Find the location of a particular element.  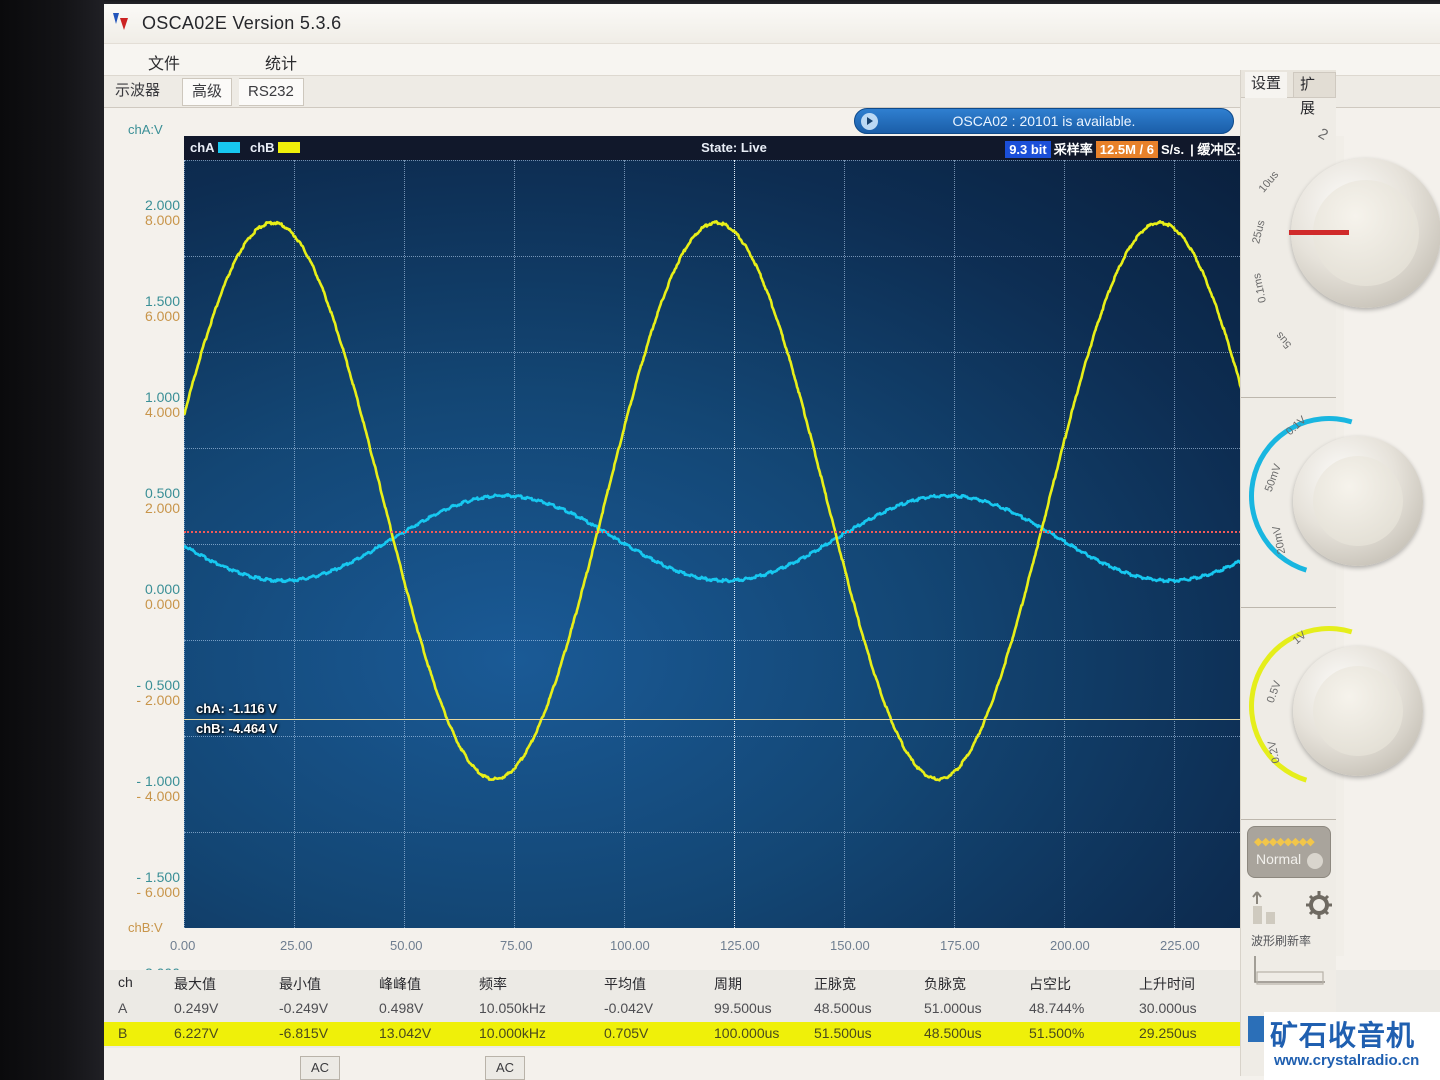

notification-text: OSCA02 : 20101 is available. is located at coordinates (1044, 121).